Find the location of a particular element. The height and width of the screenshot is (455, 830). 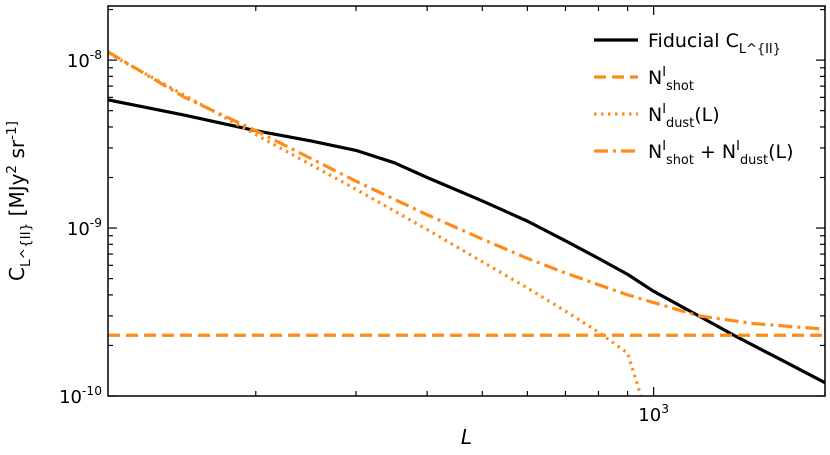

legend-label-1: NIshot is located at coordinates (671, 79).